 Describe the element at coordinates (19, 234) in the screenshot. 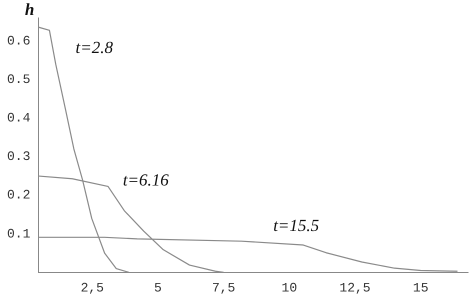

I see `y-tick-label: 0.1` at that location.